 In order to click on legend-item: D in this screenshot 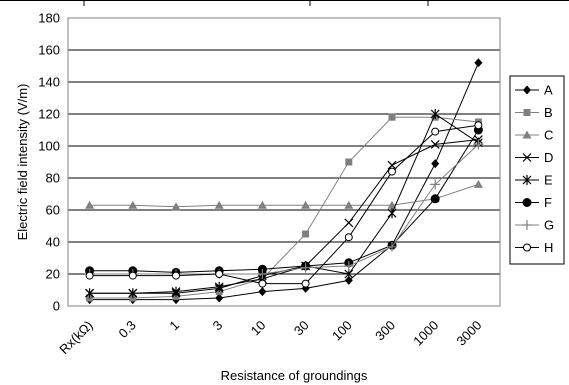, I will do `click(534, 157)`.